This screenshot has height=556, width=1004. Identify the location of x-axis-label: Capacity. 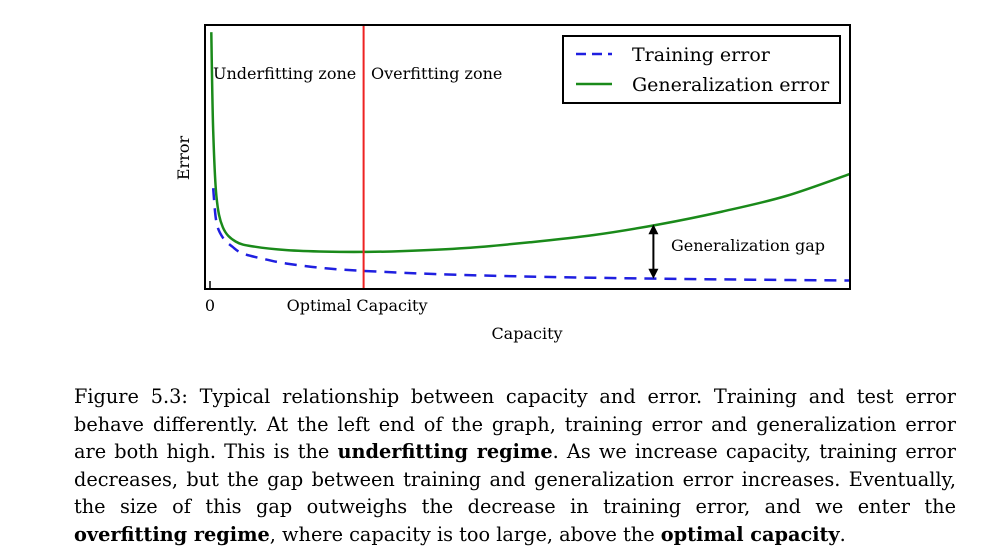
(526, 333).